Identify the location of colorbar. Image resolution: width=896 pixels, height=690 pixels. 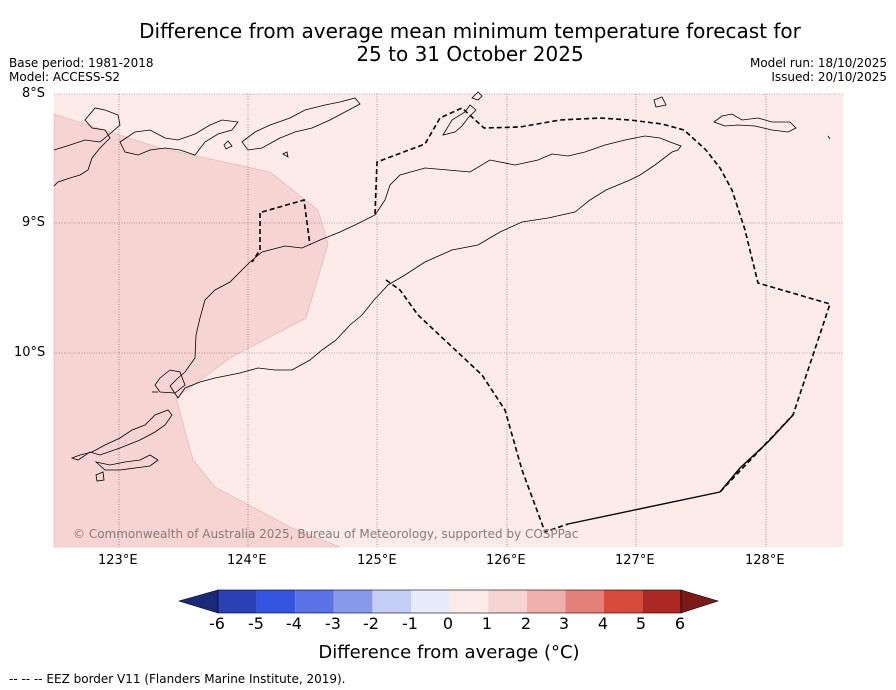
(448, 601).